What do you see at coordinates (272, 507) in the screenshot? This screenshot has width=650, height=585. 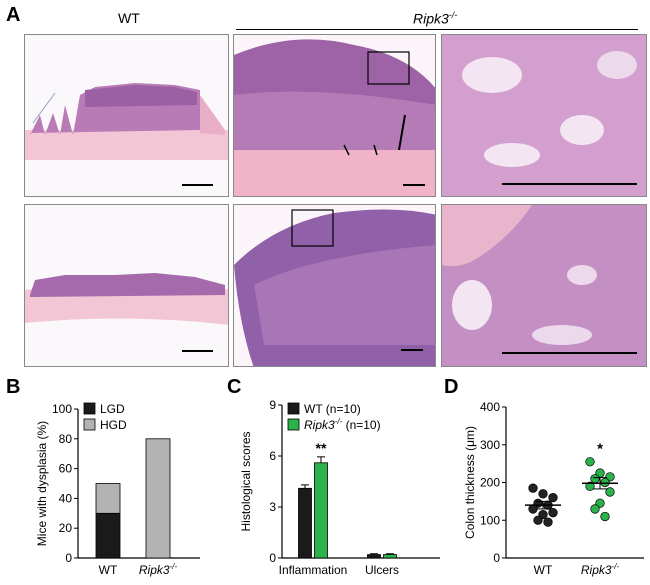 I see `chart-c-y-tick-label: 3` at bounding box center [272, 507].